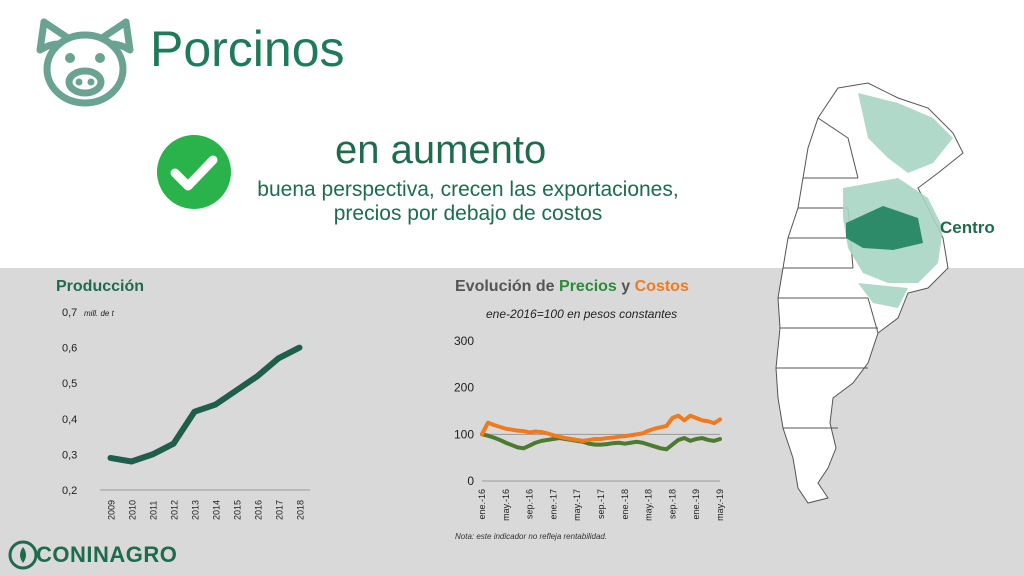  What do you see at coordinates (720, 505) in the screenshot?
I see `x-tick-label: may.-19` at bounding box center [720, 505].